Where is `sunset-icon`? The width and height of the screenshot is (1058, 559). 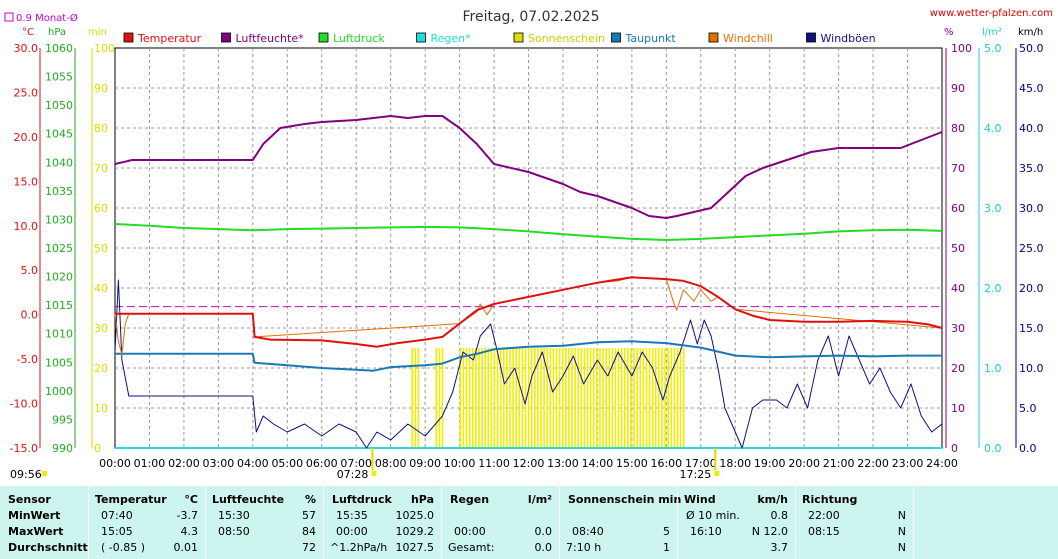 sunset-icon is located at coordinates (717, 473).